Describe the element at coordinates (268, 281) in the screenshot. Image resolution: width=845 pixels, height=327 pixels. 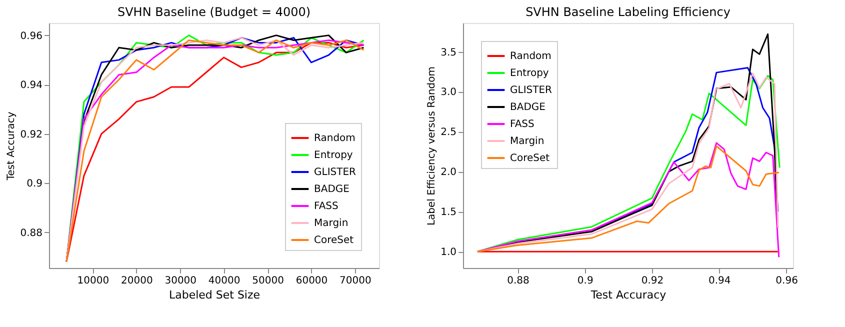
I see `x-tick-label: 50000` at that location.